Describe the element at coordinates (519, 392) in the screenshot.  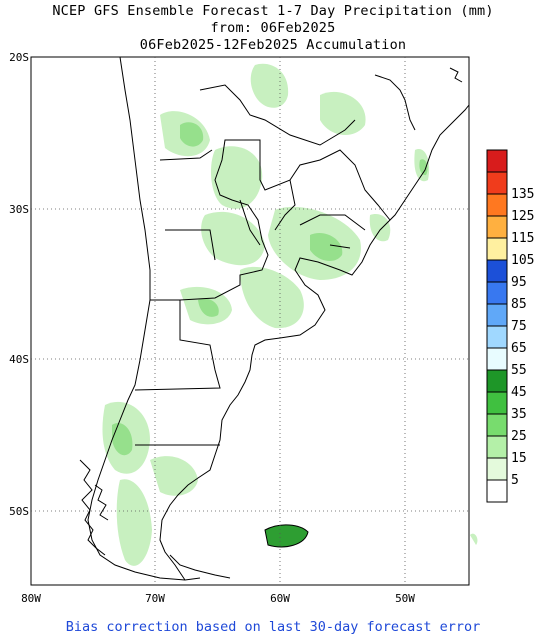
I see `legend-label: 45` at that location.